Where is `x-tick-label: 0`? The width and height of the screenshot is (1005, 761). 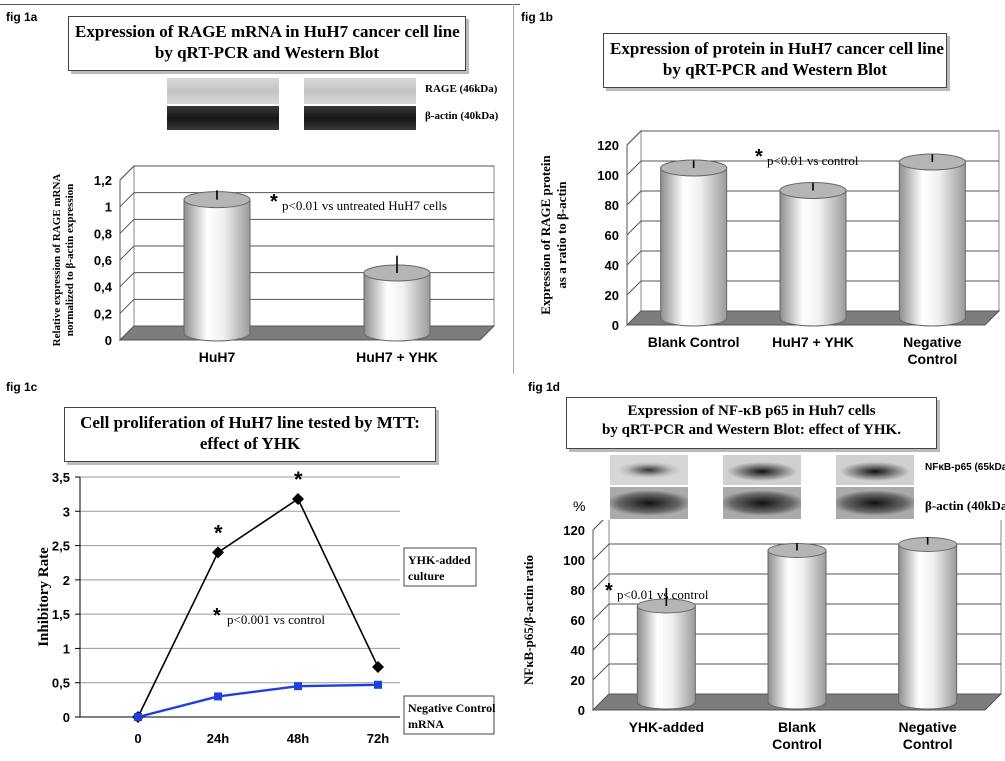
x-tick-label: 0 is located at coordinates (137, 738).